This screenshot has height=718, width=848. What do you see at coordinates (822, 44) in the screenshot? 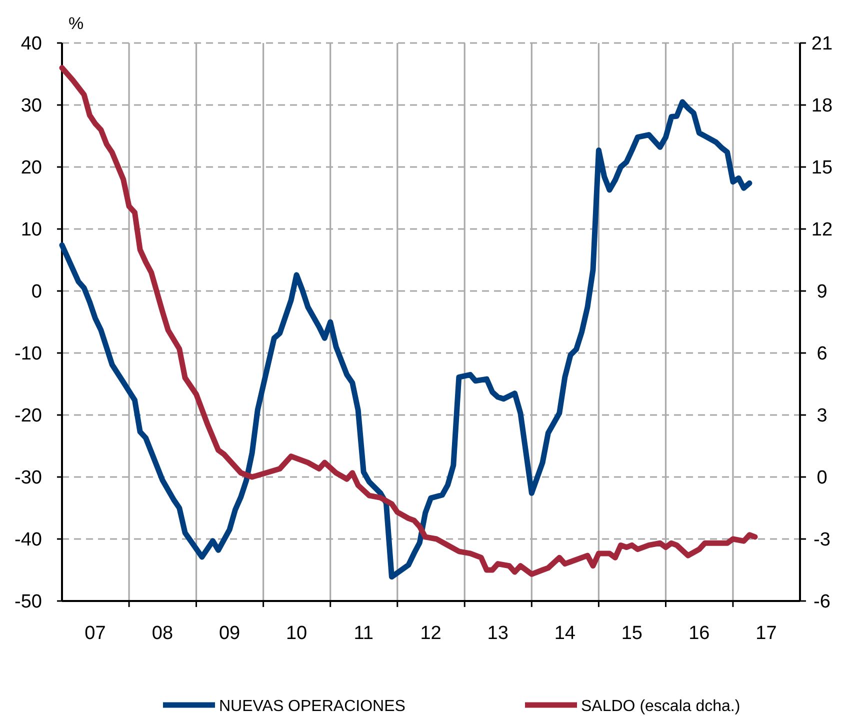
I see `y2-tick-label: 21` at bounding box center [822, 44].